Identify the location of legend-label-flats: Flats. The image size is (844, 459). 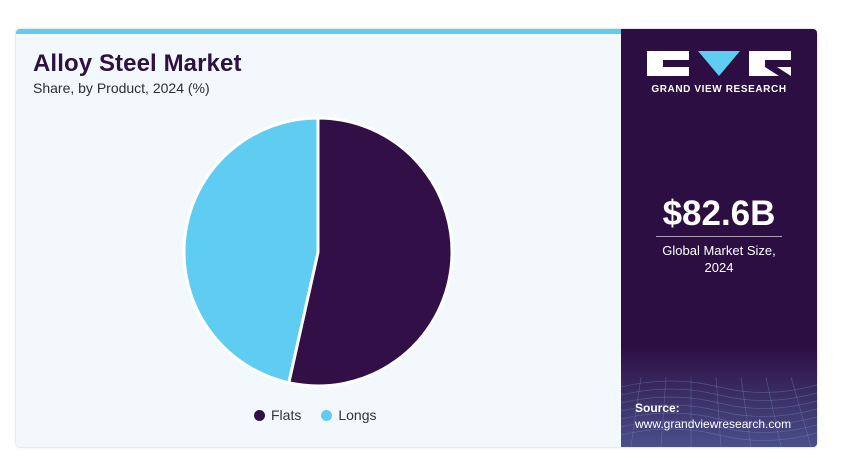
(286, 415).